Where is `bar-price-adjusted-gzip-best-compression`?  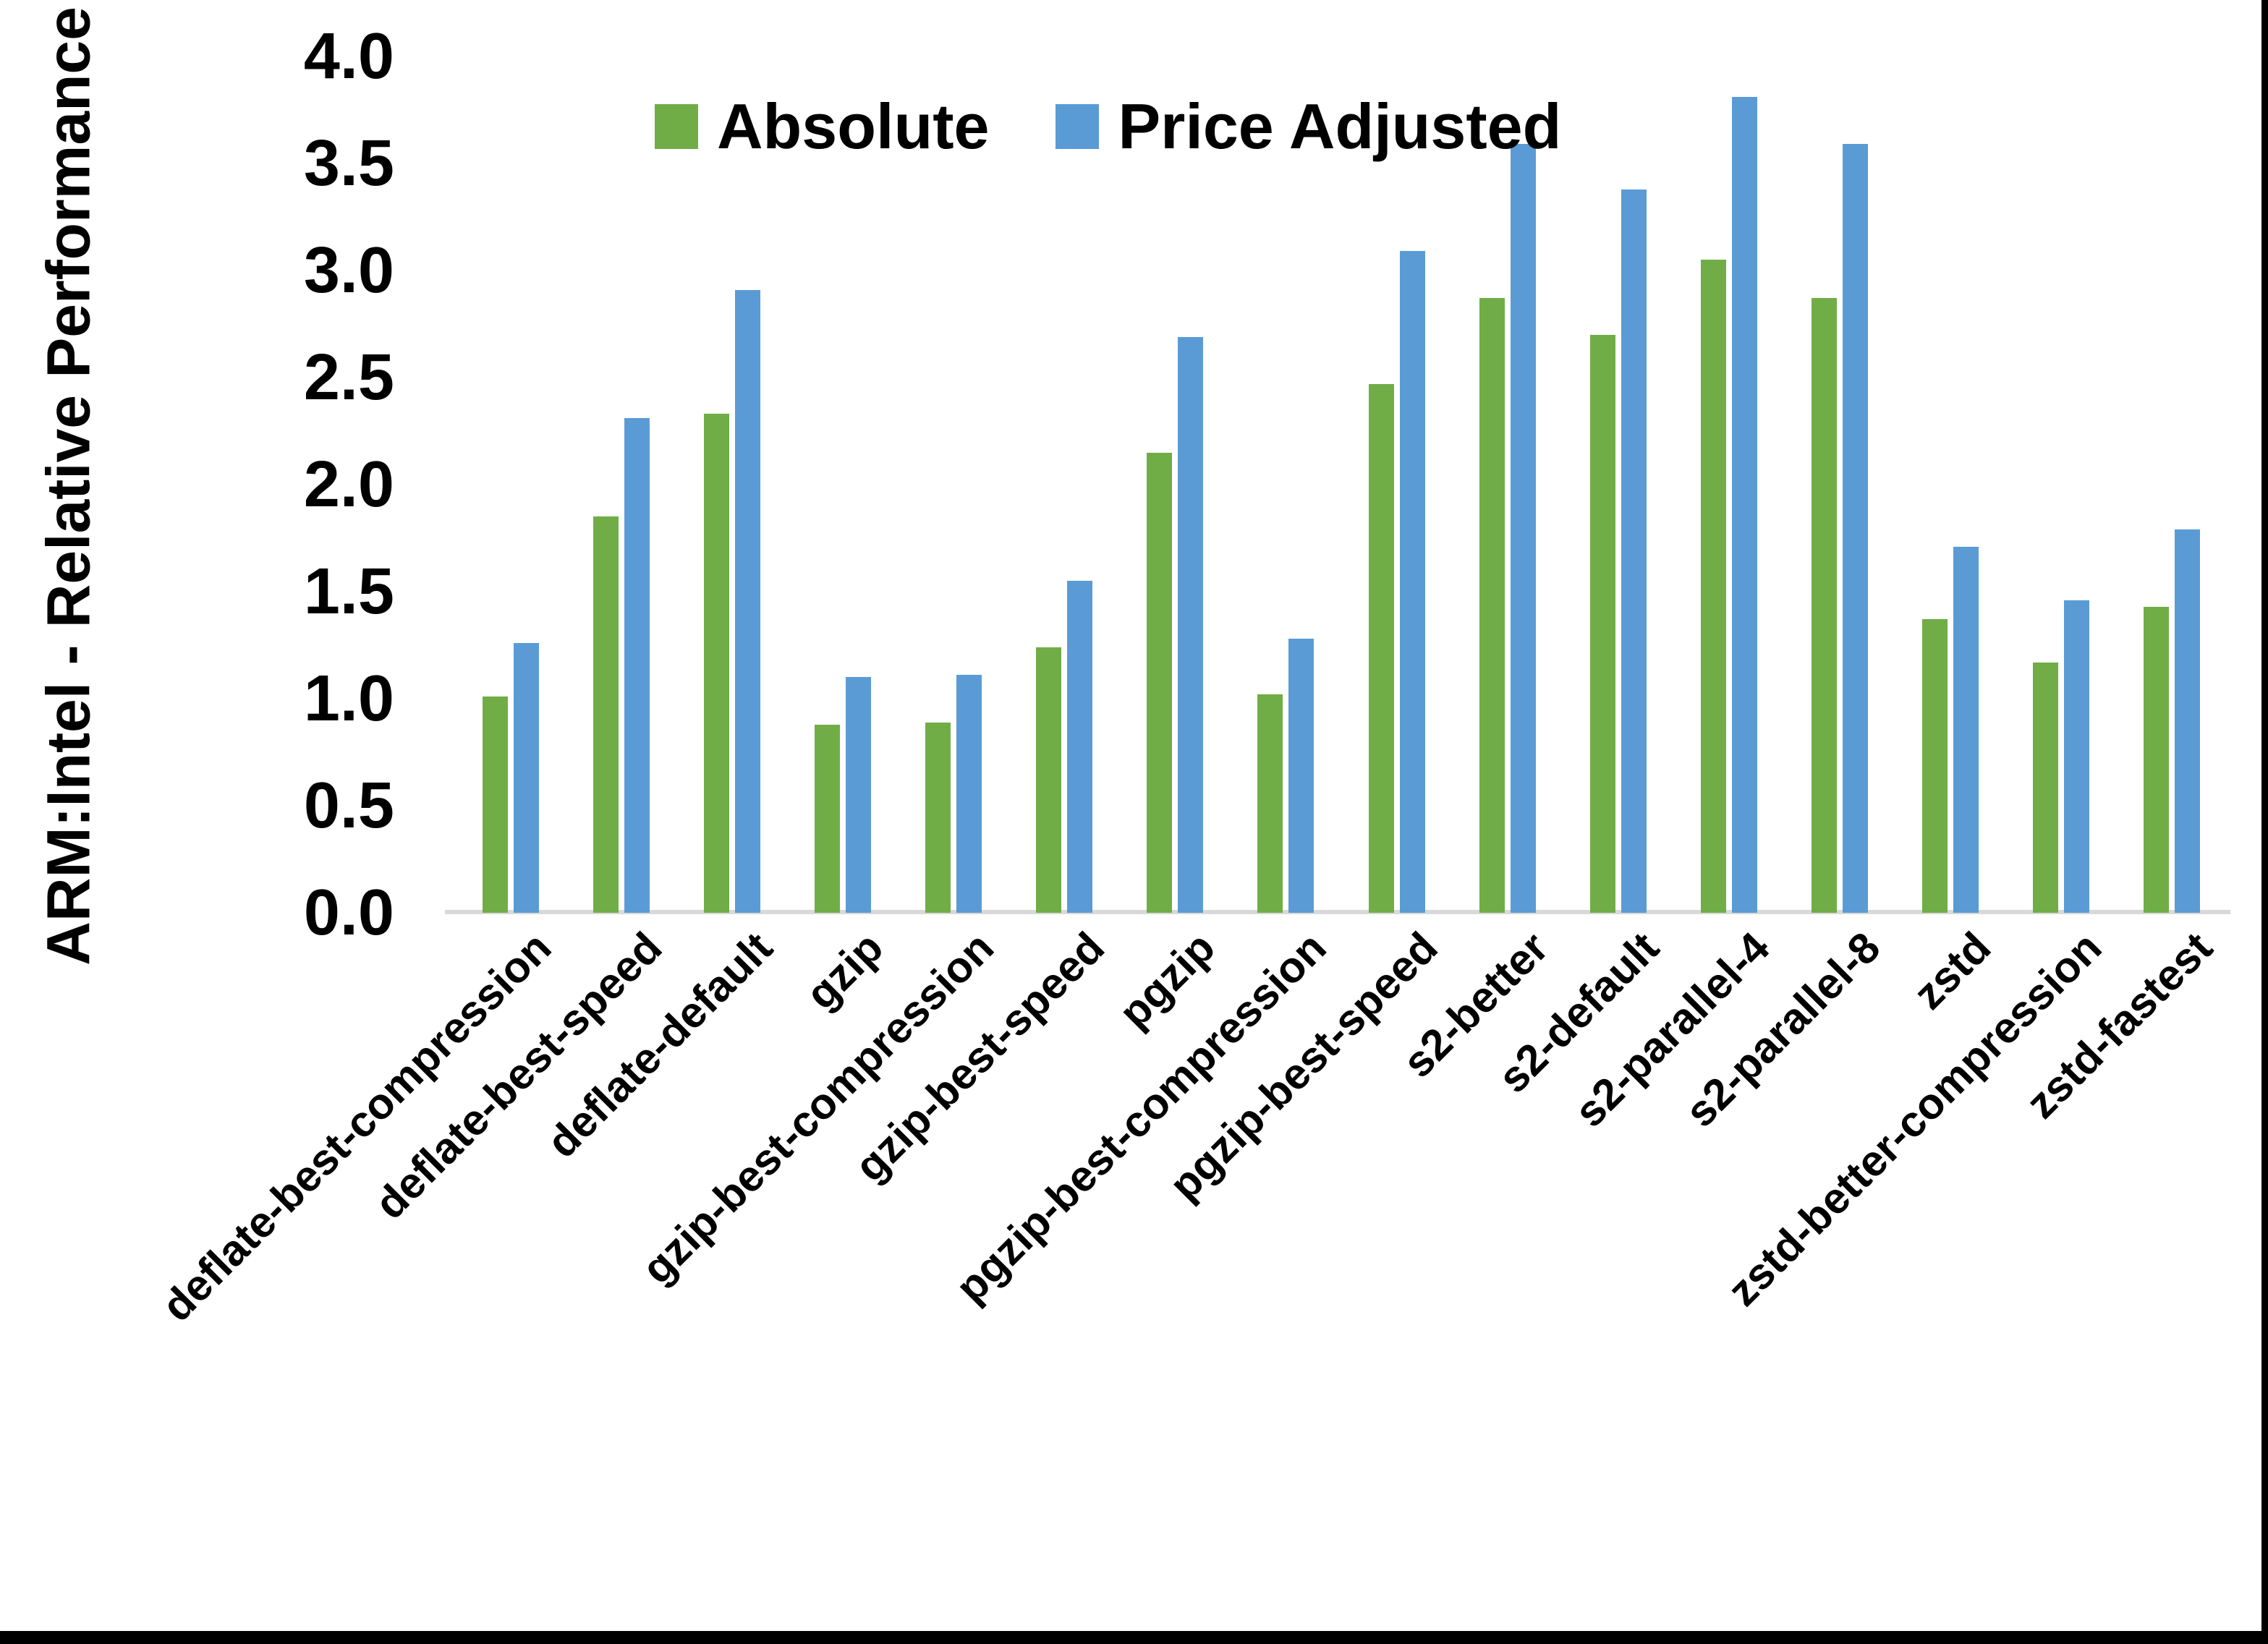 bar-price-adjusted-gzip-best-compression is located at coordinates (969, 794).